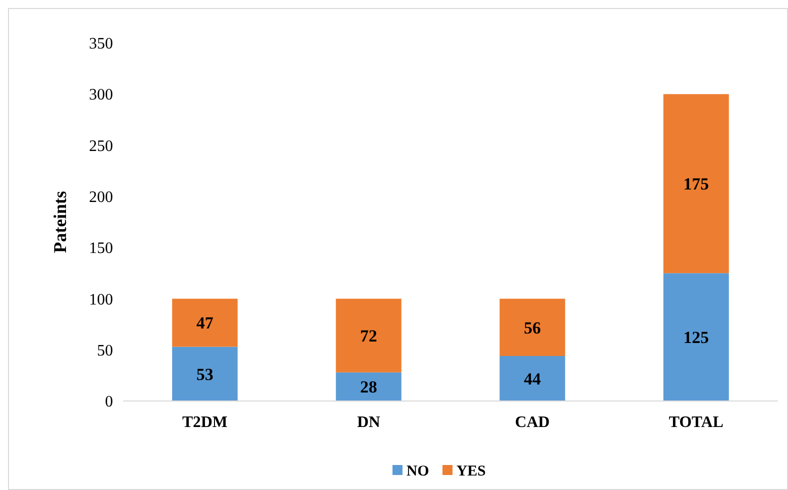 The height and width of the screenshot is (490, 788). Describe the element at coordinates (471, 471) in the screenshot. I see `legend-label: YES` at that location.